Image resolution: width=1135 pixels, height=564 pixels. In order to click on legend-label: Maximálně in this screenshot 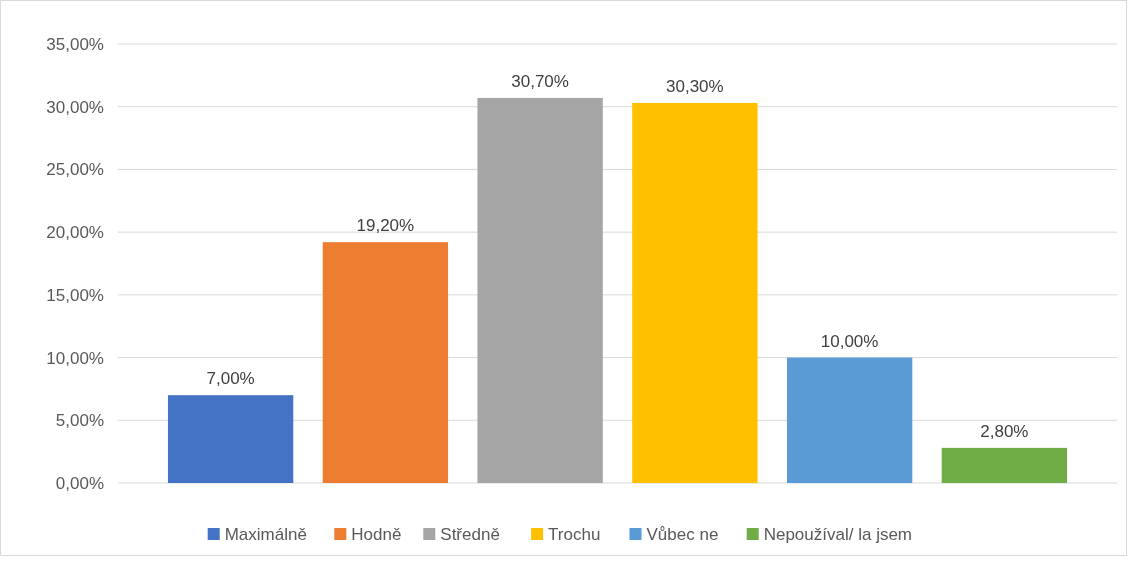, I will do `click(265, 534)`.